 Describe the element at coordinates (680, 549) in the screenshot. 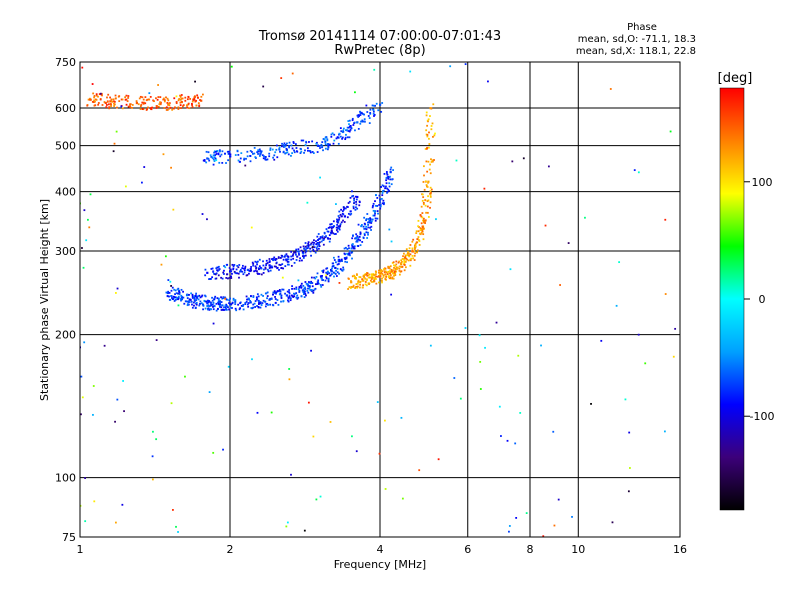

I see `x-tick-label: 16` at that location.